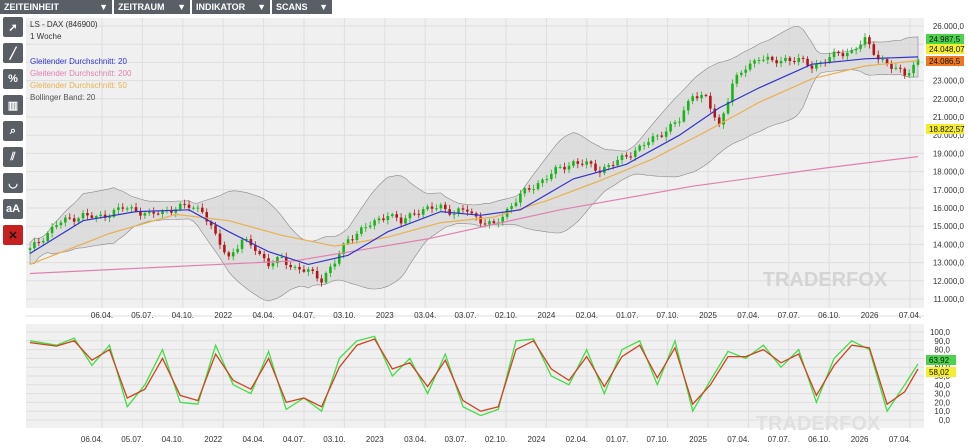 This screenshot has height=448, width=968. Describe the element at coordinates (870, 315) in the screenshot. I see `x-tick-label: 2026` at that location.